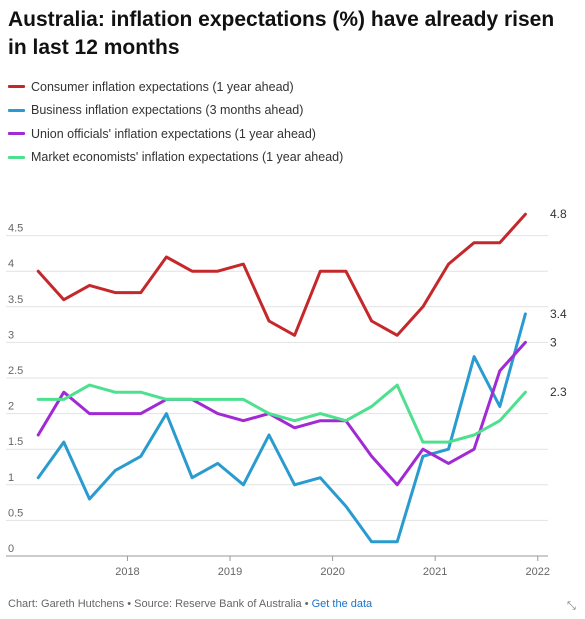  I want to click on series-end-label: 3, so click(553, 342).